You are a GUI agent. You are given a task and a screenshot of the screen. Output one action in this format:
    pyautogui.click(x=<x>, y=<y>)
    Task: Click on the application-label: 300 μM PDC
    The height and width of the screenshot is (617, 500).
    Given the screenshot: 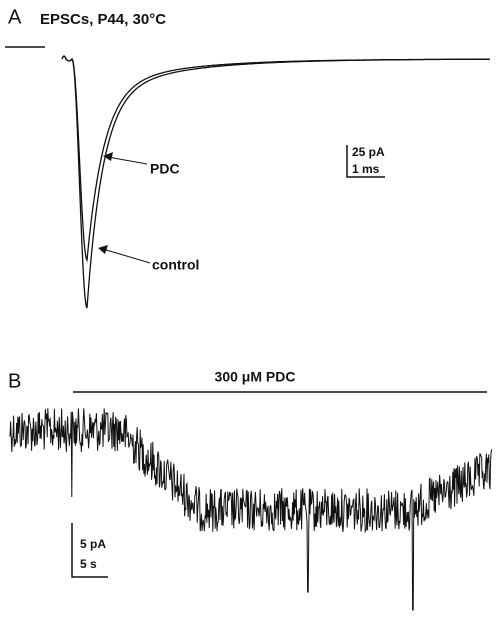 What is the action you would take?
    pyautogui.click(x=255, y=377)
    